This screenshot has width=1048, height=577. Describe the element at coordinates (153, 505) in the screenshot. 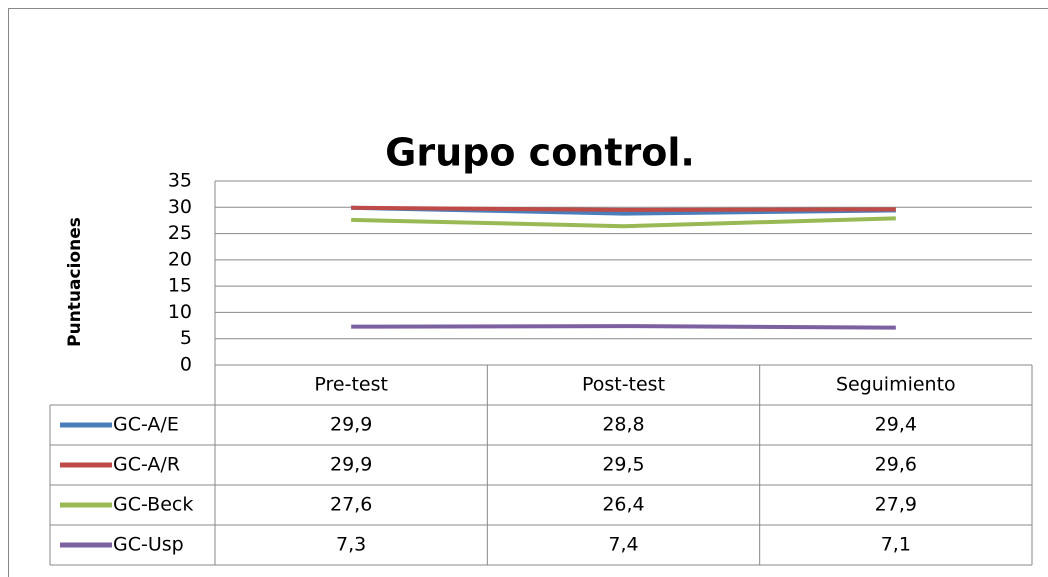

I see `legend-label: GC-Beck` at that location.